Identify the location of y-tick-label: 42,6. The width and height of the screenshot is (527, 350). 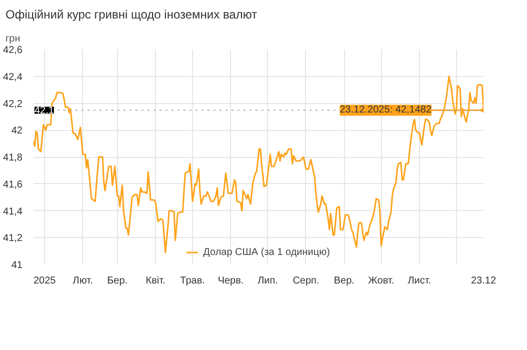
(13, 50).